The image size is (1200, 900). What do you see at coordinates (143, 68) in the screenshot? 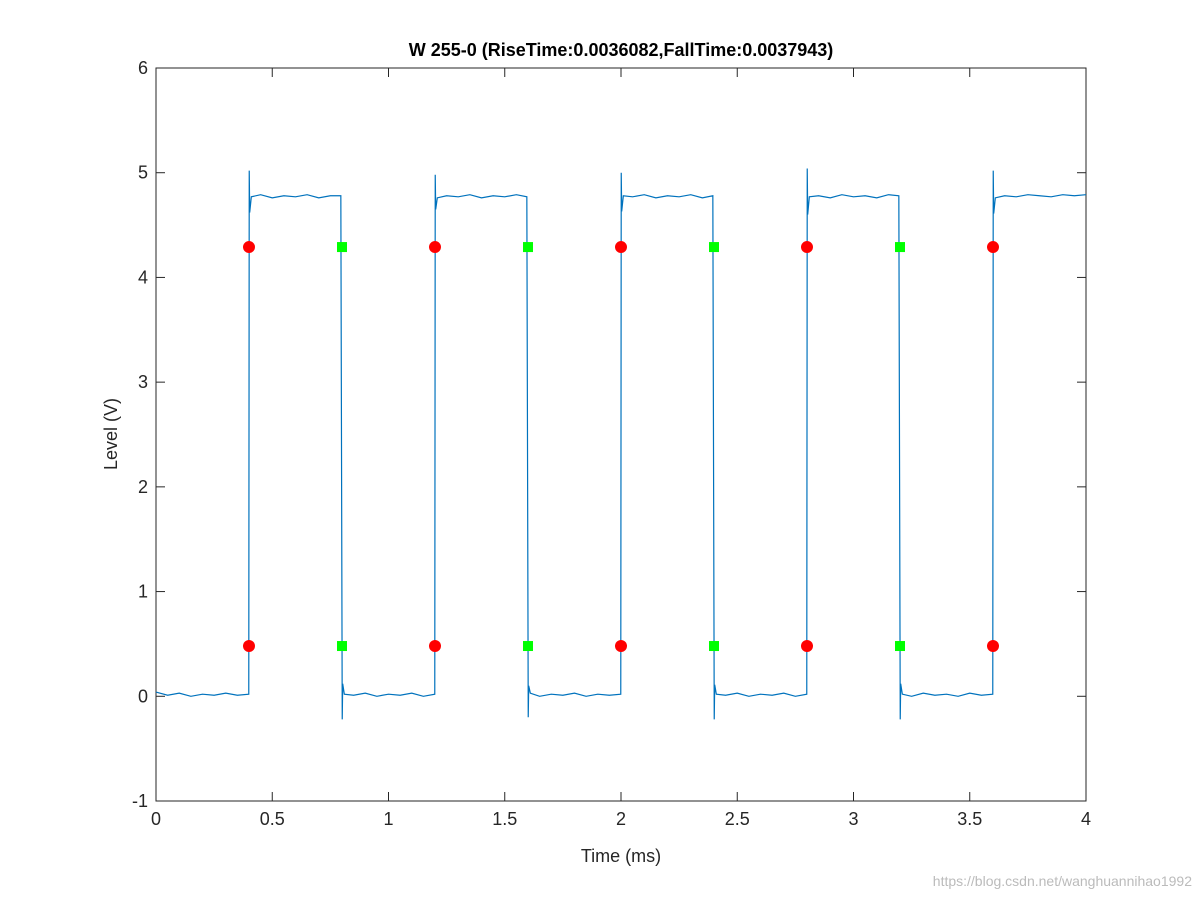
I see `y-tick-label: 6` at bounding box center [143, 68].